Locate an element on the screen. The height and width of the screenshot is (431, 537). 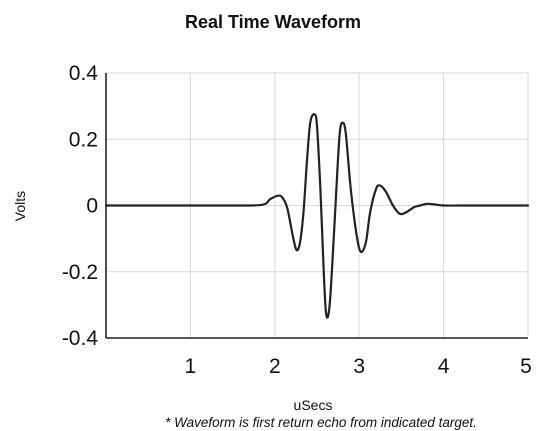
x-tick-label: 2 is located at coordinates (275, 366).